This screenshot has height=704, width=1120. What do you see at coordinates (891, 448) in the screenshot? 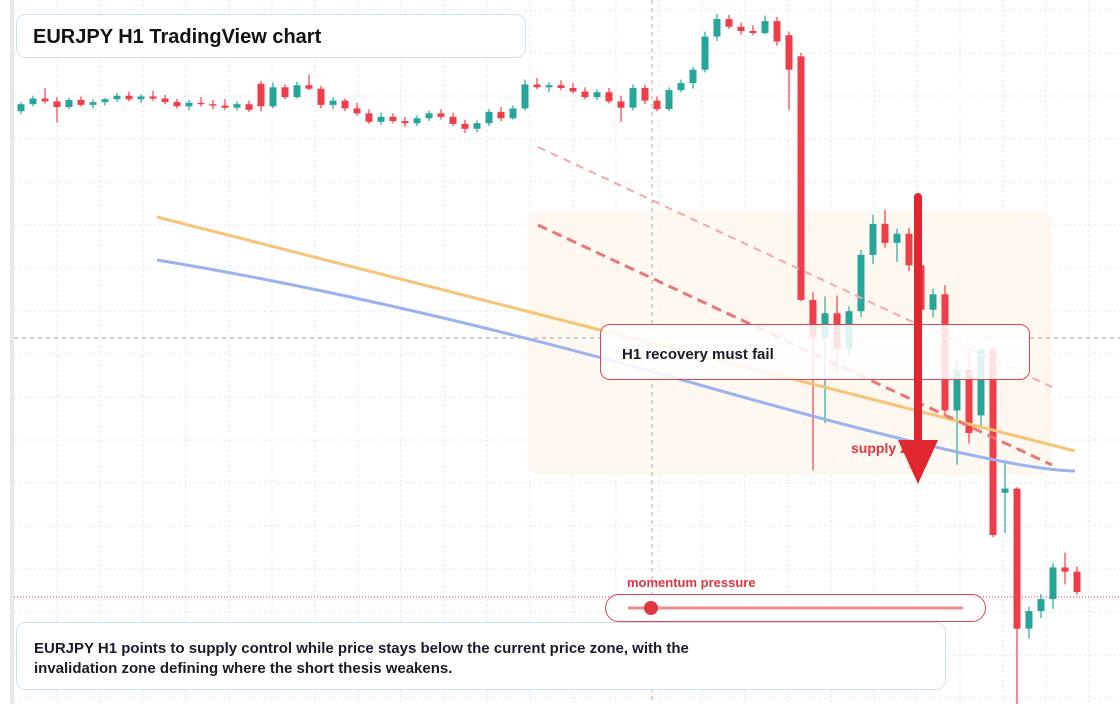
I see `annotation: supply zone` at bounding box center [891, 448].